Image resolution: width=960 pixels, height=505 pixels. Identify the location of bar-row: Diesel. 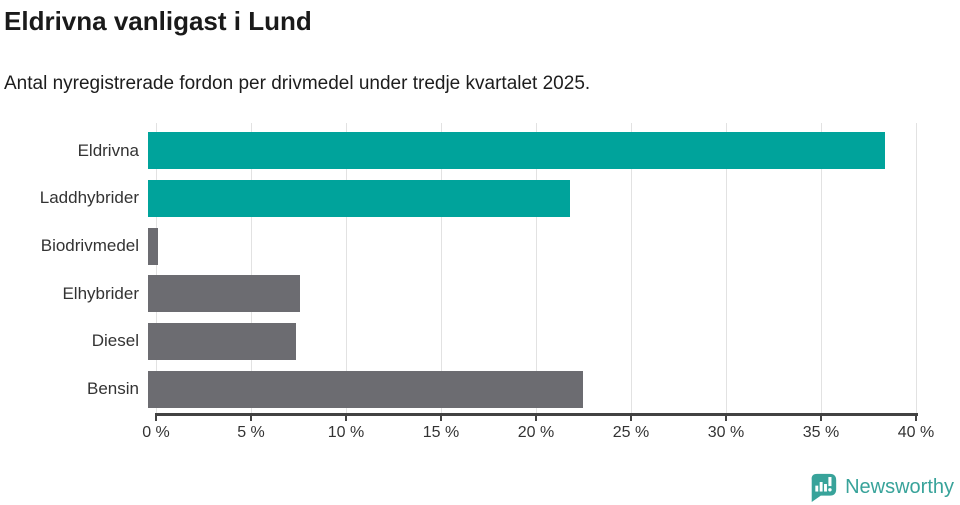
(480, 342).